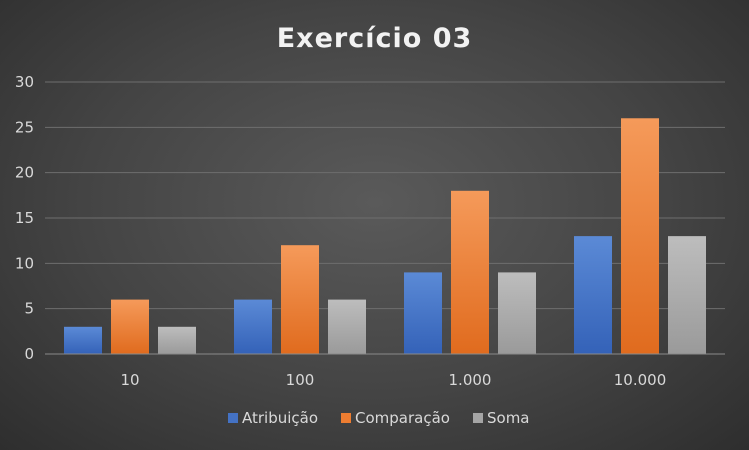 Image resolution: width=749 pixels, height=450 pixels. I want to click on bar-atribuição-10, so click(83, 340).